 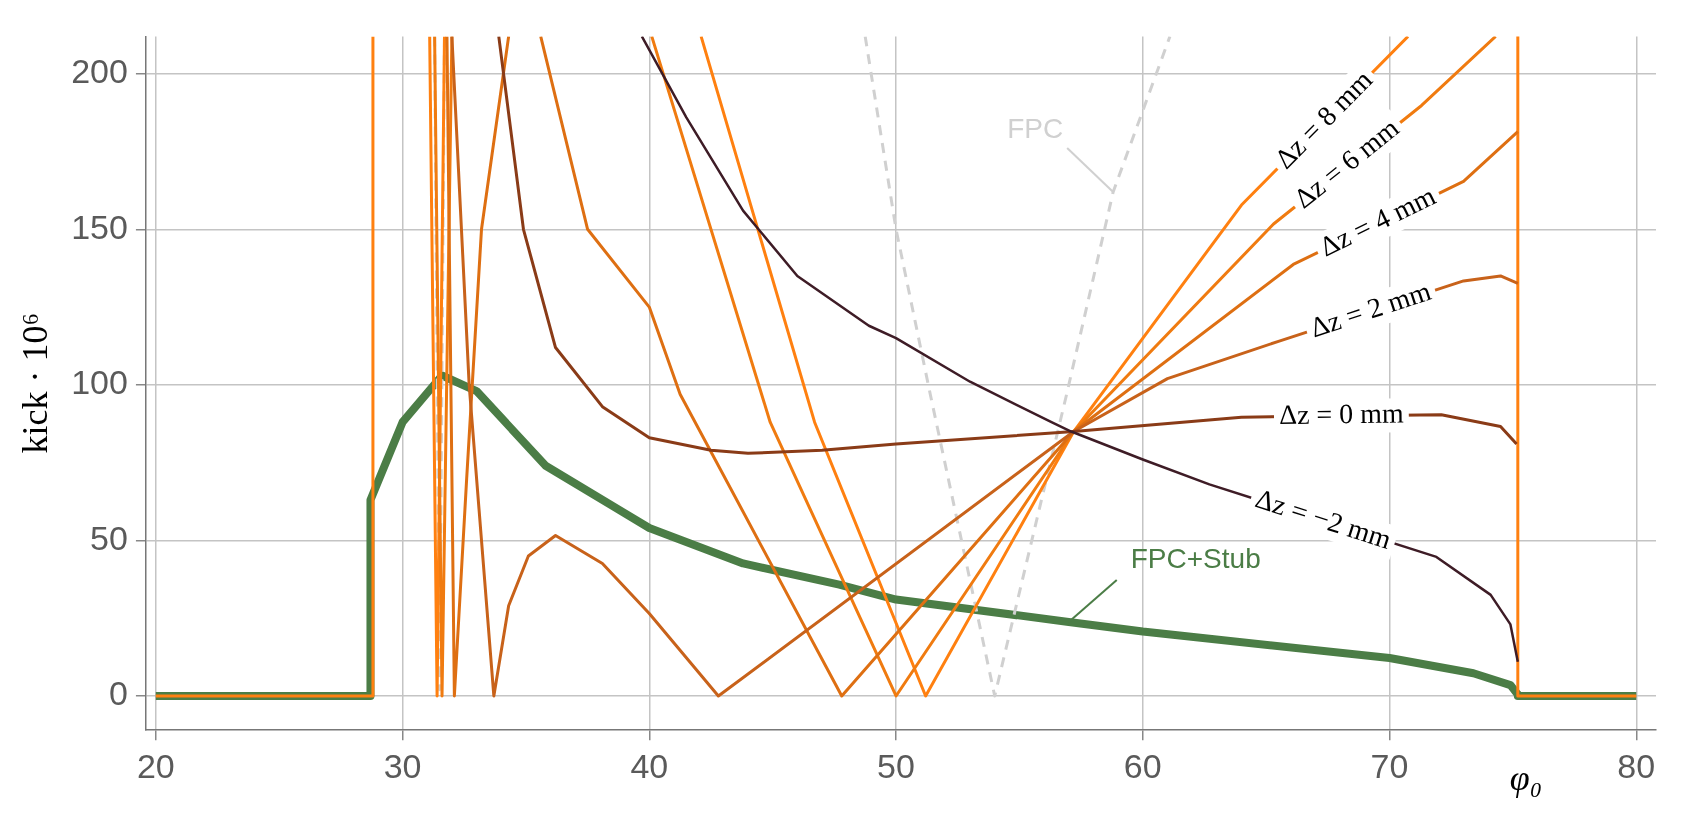 I want to click on y-tick-label: 50, so click(x=109, y=537).